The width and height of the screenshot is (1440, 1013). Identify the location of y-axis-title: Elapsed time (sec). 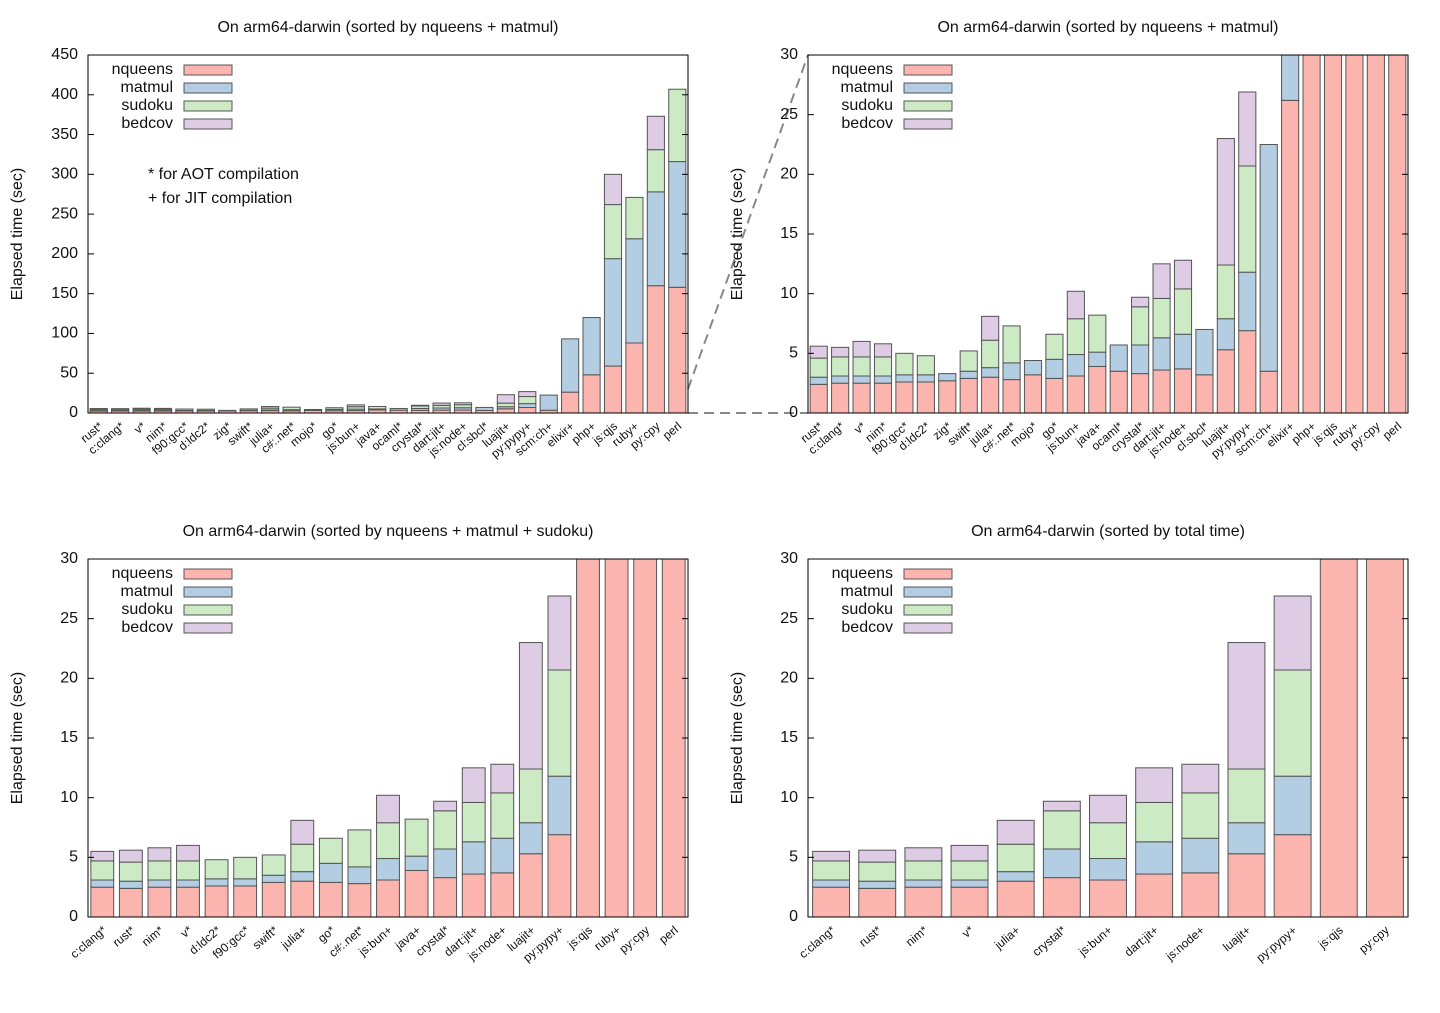
(17, 738).